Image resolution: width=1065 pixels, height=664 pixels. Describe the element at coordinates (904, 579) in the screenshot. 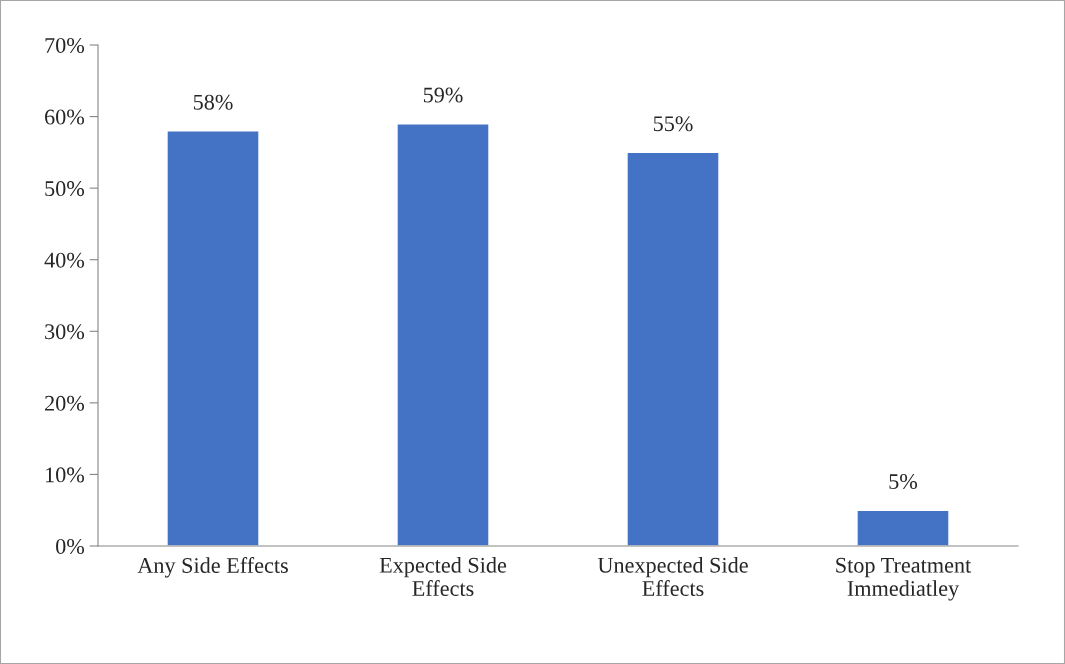

I see `x-tick-label: Stop Treatment Immediatley` at that location.